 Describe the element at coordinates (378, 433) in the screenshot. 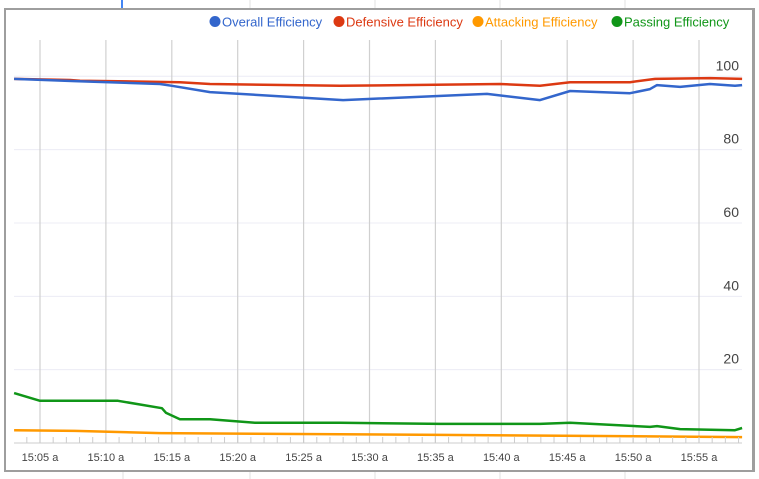

I see `series-line-attacking-efficiency` at that location.